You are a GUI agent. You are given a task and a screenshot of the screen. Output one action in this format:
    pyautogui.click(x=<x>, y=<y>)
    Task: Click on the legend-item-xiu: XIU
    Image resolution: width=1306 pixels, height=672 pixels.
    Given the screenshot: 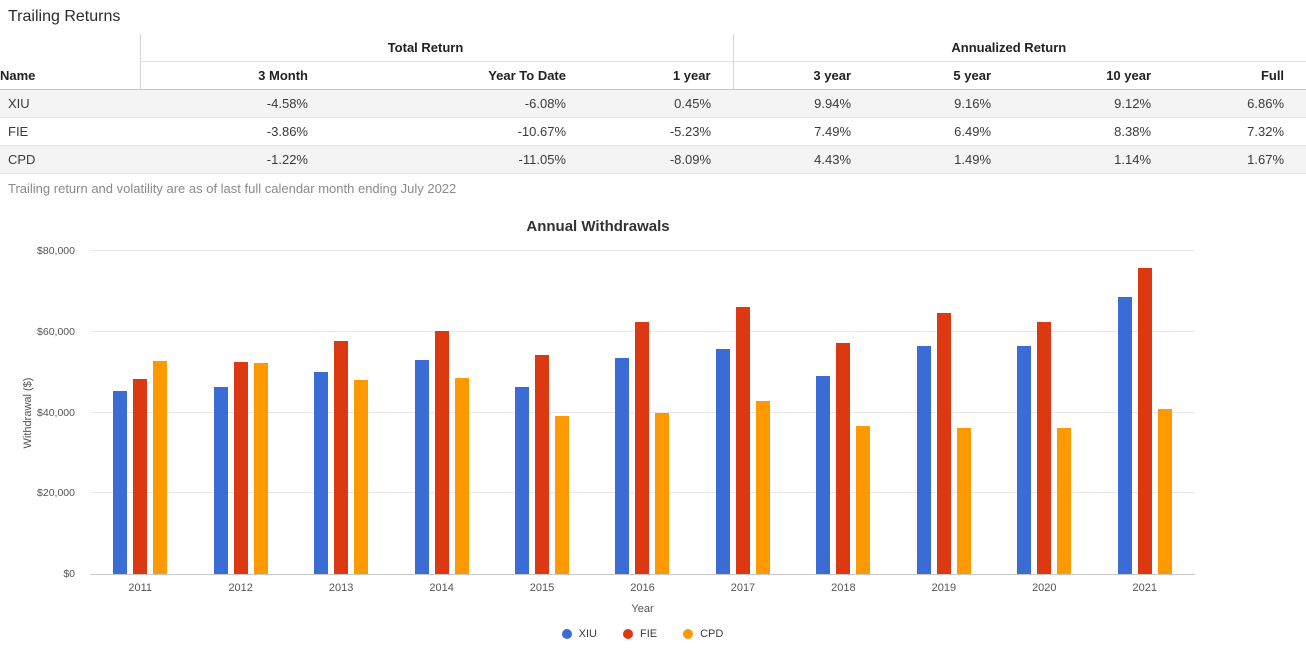 What is the action you would take?
    pyautogui.click(x=579, y=634)
    